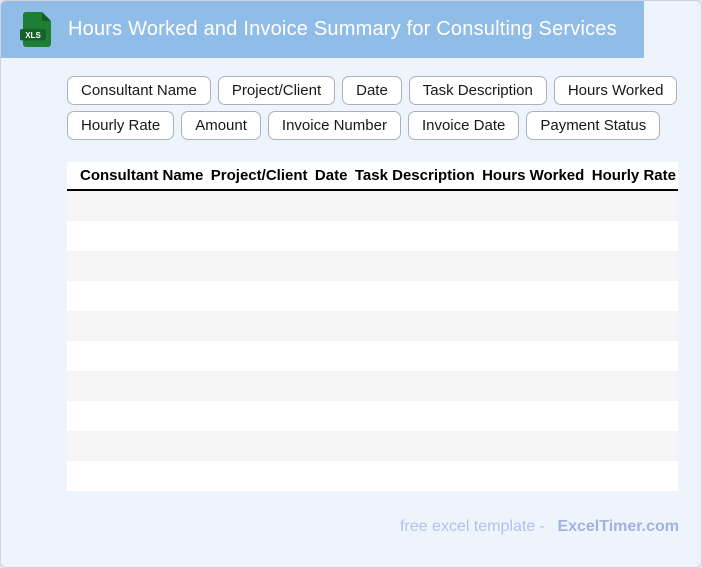  What do you see at coordinates (472, 526) in the screenshot?
I see `footer-text: free excel template -` at bounding box center [472, 526].